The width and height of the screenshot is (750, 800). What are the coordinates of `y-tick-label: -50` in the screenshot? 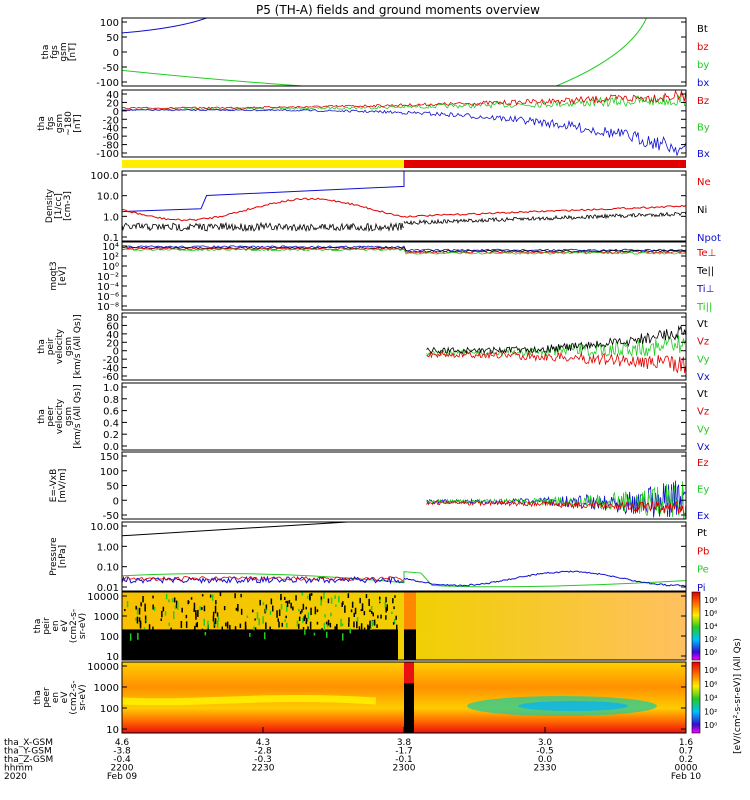 It's located at (111, 516).